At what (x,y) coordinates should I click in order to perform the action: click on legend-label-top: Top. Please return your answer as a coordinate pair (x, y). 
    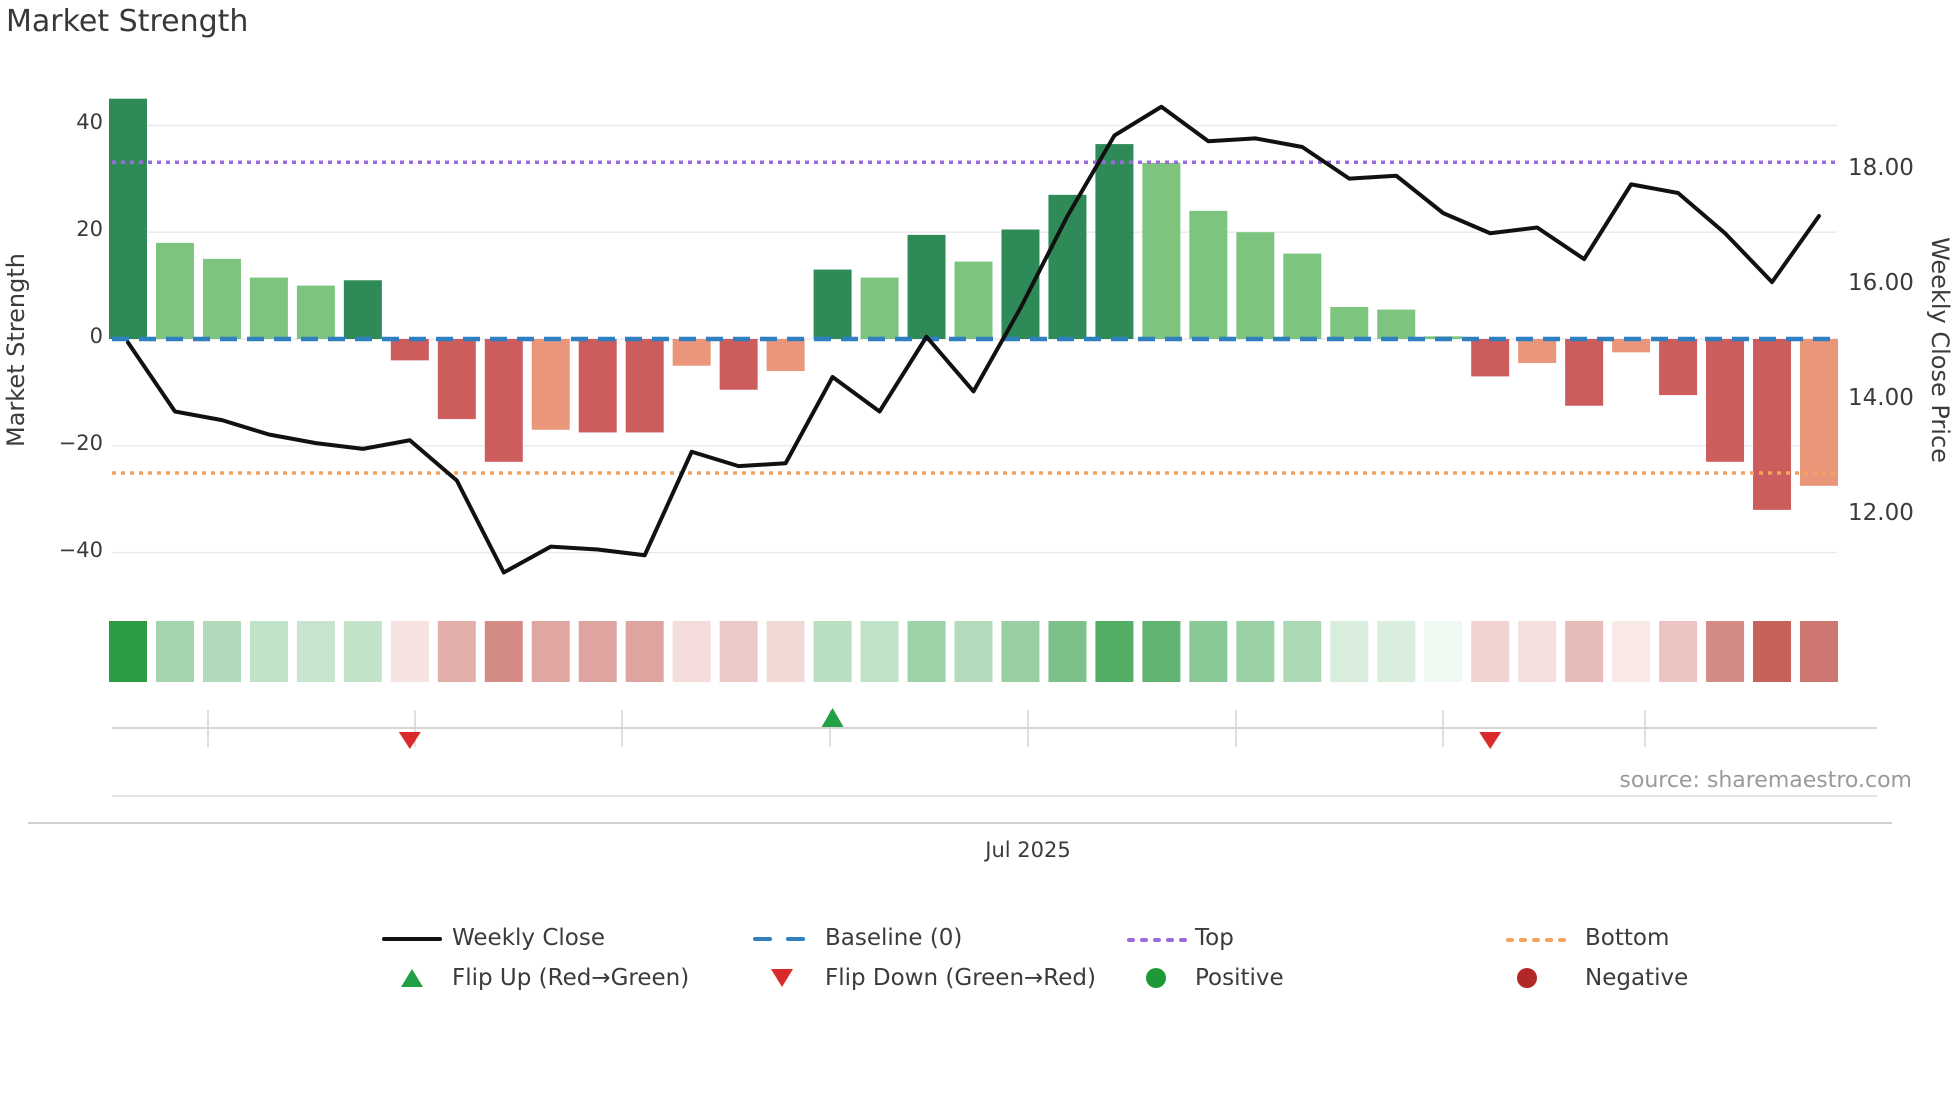
    Looking at the image, I should click on (1214, 938).